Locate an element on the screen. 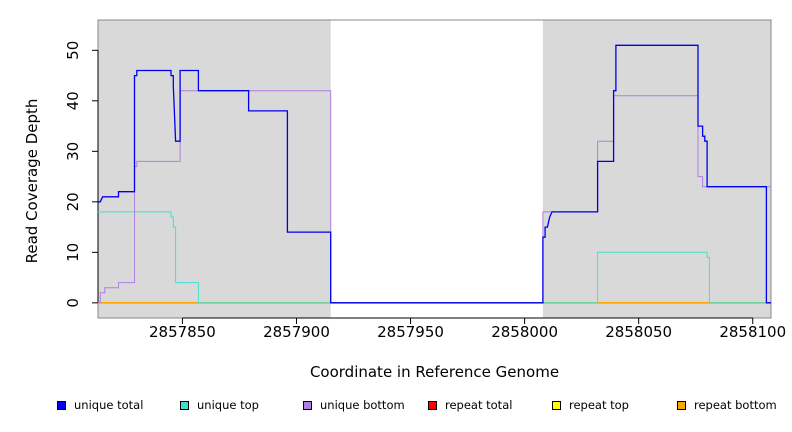  x-tick-label-2858000: 2858000 is located at coordinates (524, 332).